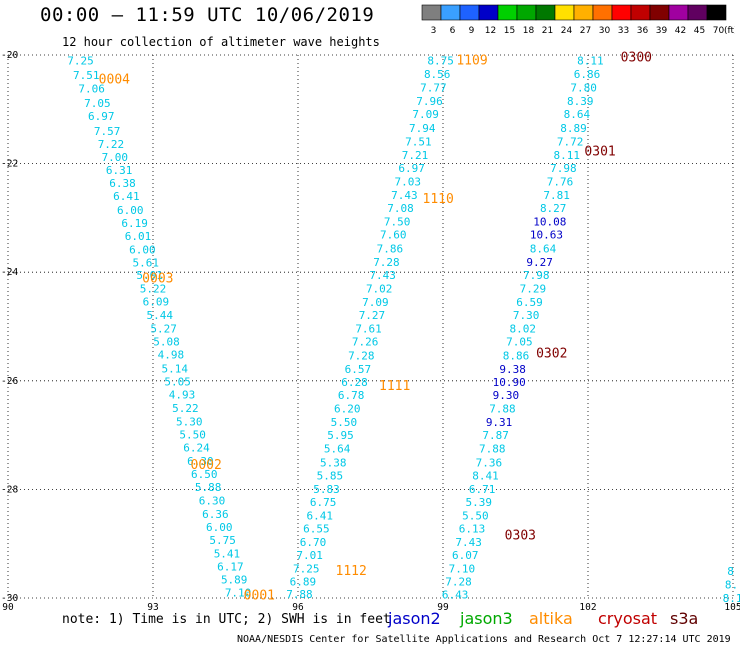 The height and width of the screenshot is (650, 740). I want to click on wave-height-label: 5.75, so click(222, 540).